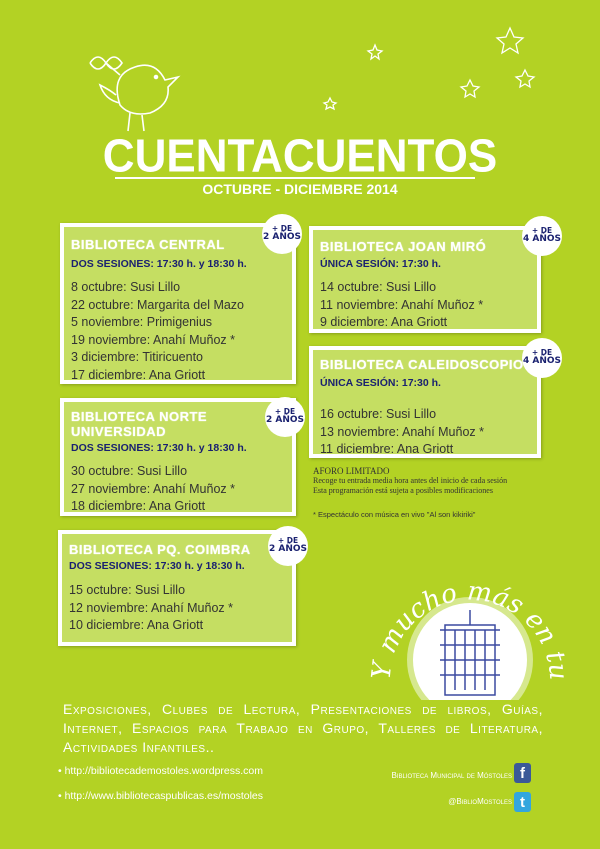  I want to click on date-entry: 11 diciembre: Ana Griott, so click(387, 449).